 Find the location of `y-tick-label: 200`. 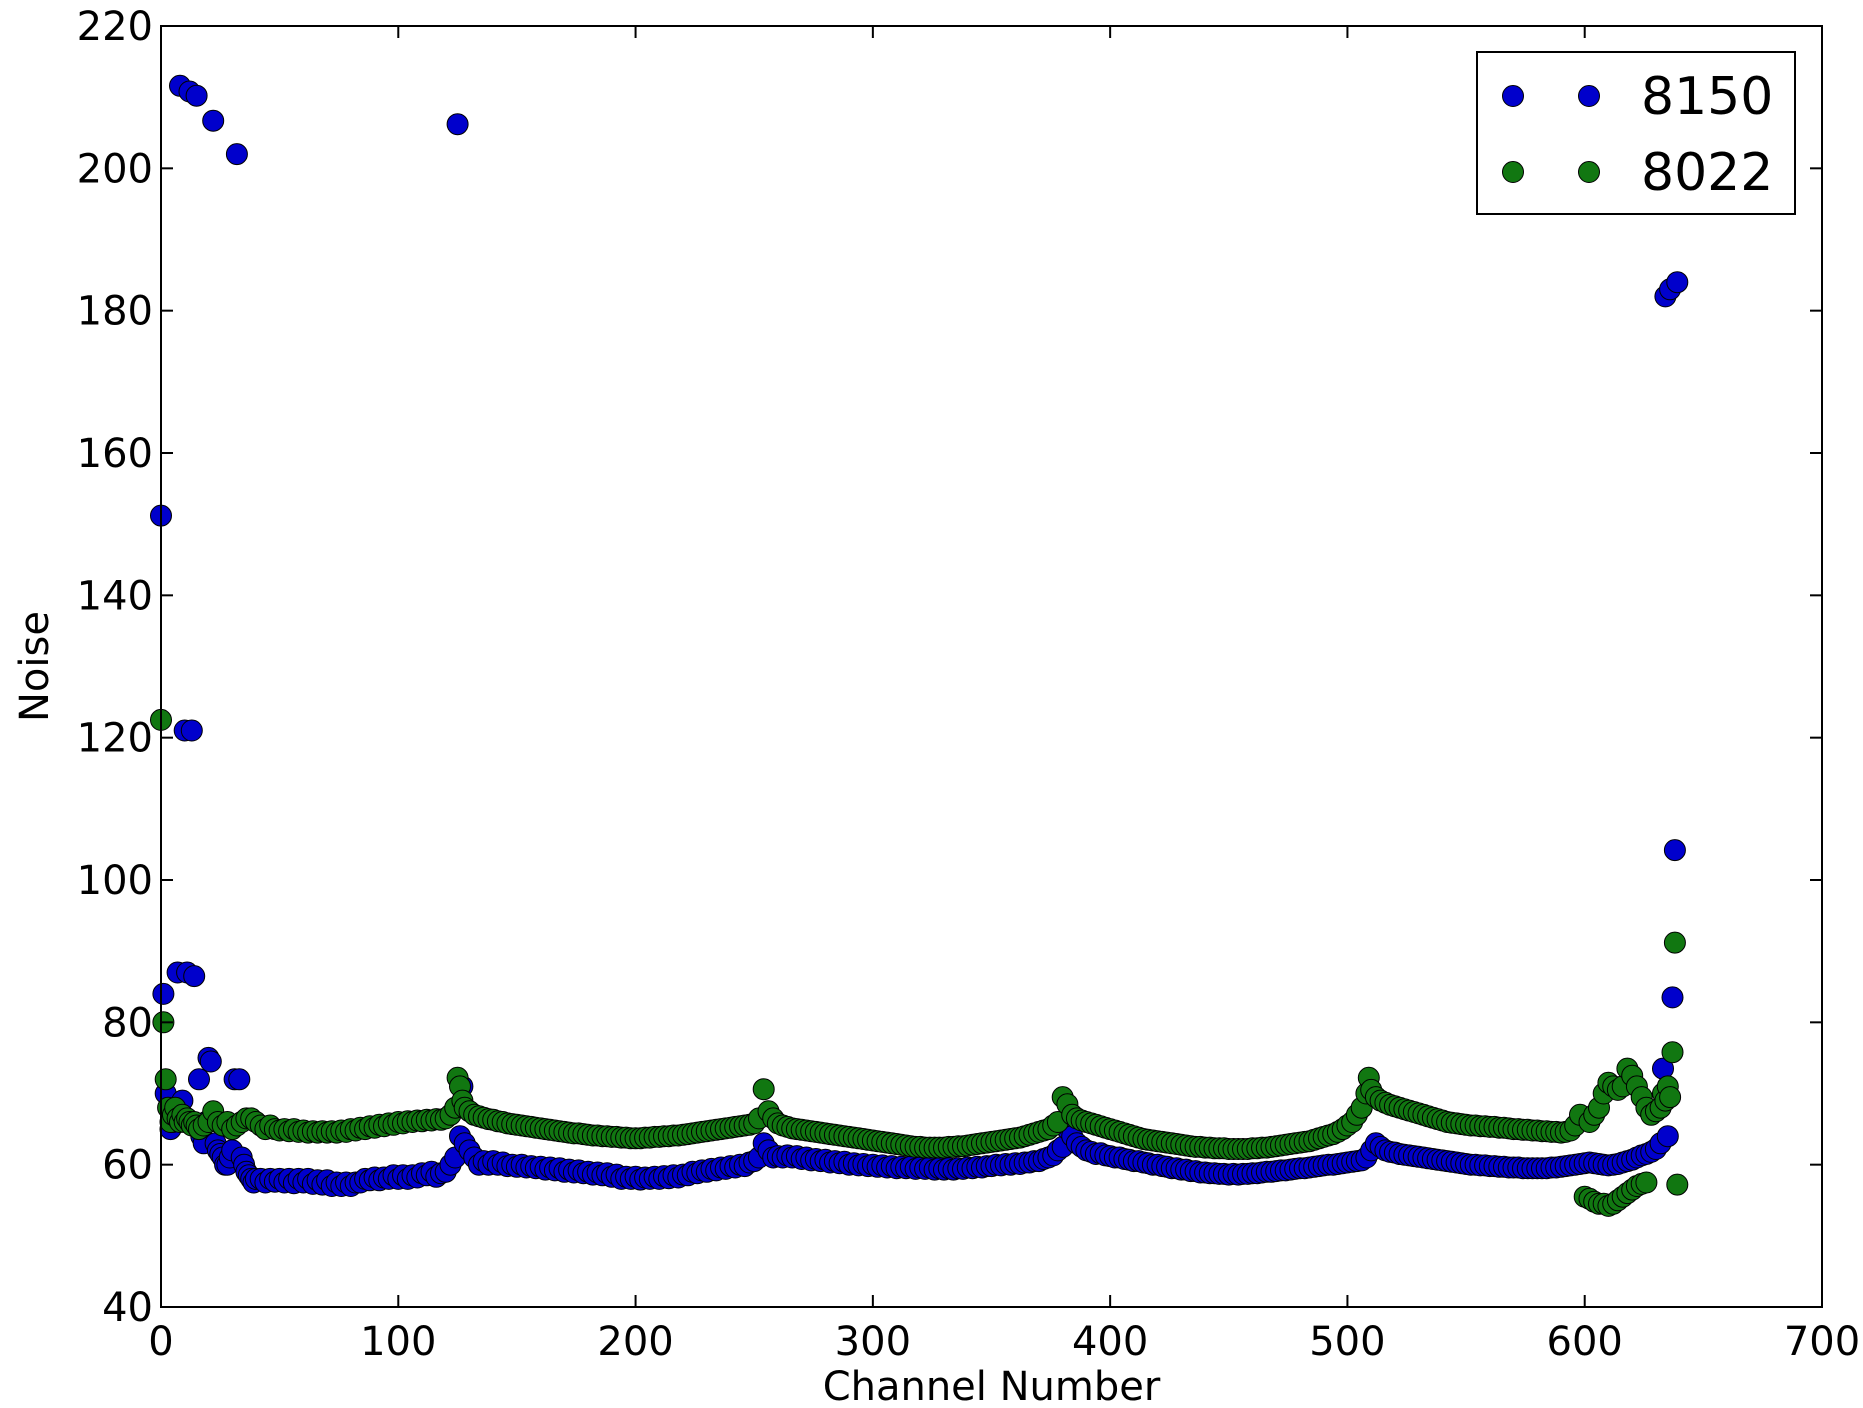

y-tick-label: 200 is located at coordinates (115, 169).